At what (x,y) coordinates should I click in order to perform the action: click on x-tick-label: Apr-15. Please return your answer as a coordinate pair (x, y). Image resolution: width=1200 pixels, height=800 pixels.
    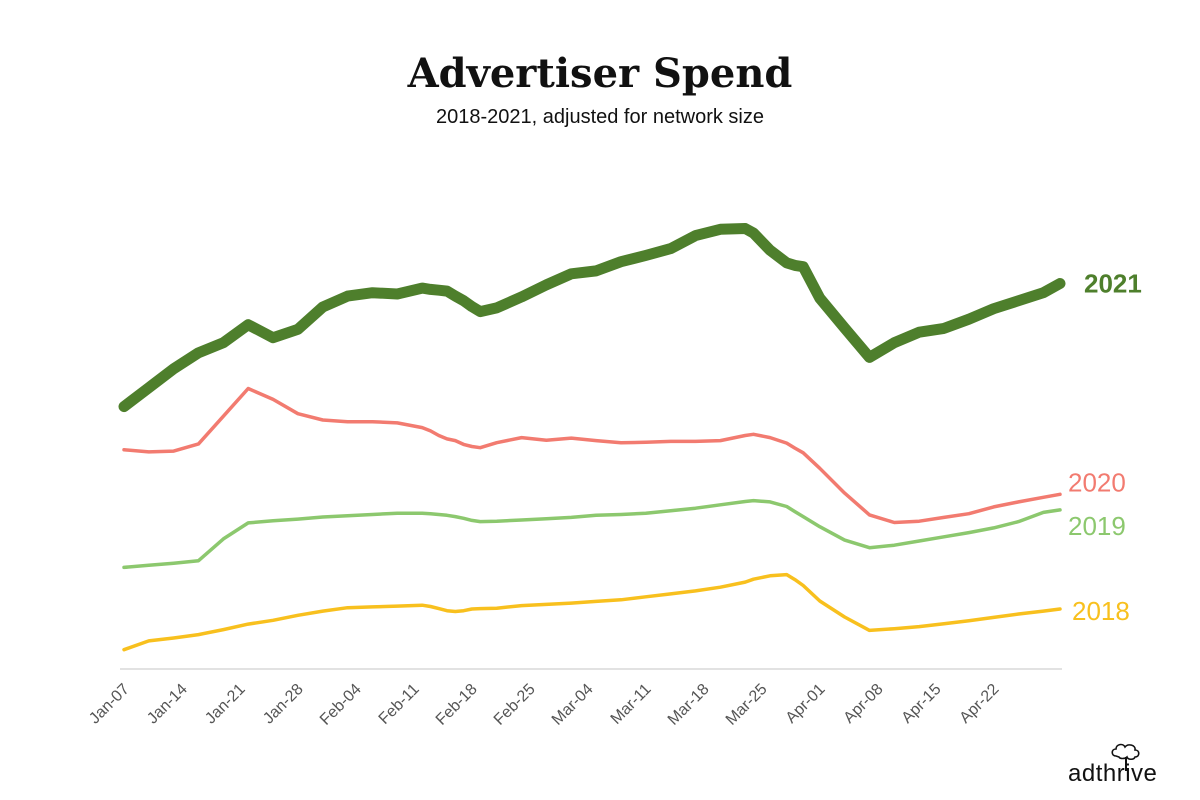
    Looking at the image, I should click on (922, 704).